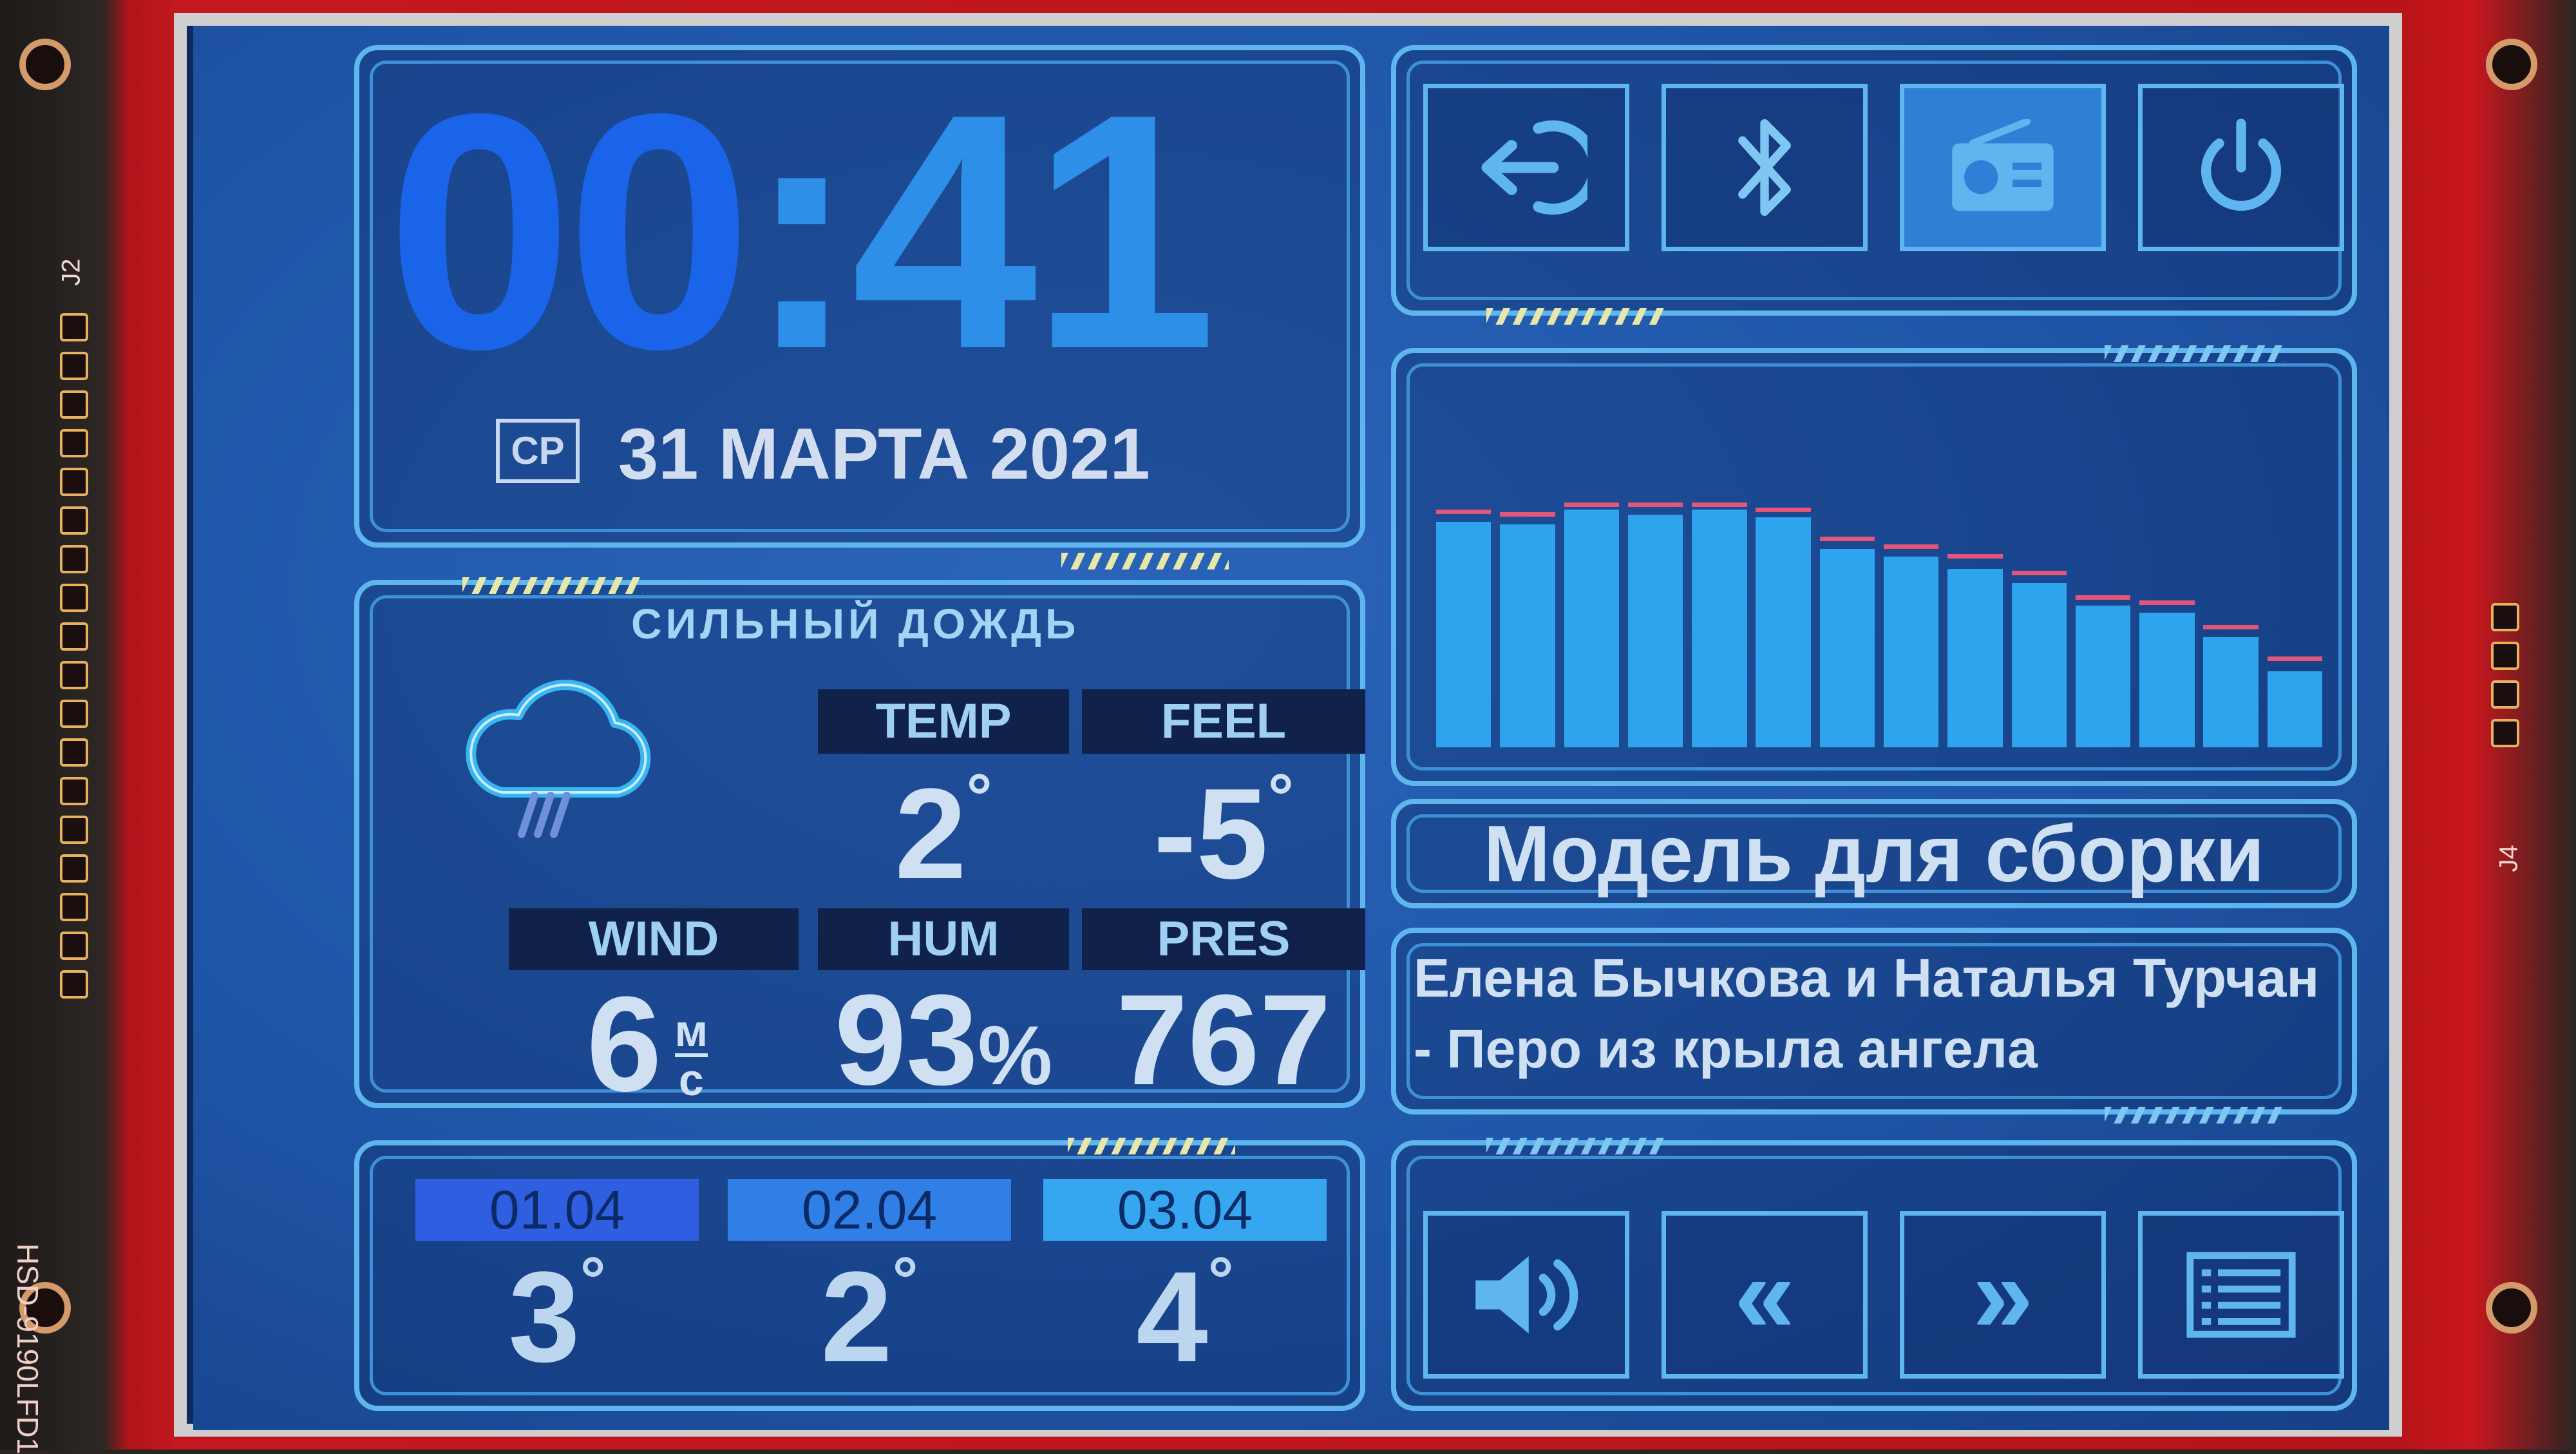  I want to click on cloud-rain-icon, so click(558, 759).